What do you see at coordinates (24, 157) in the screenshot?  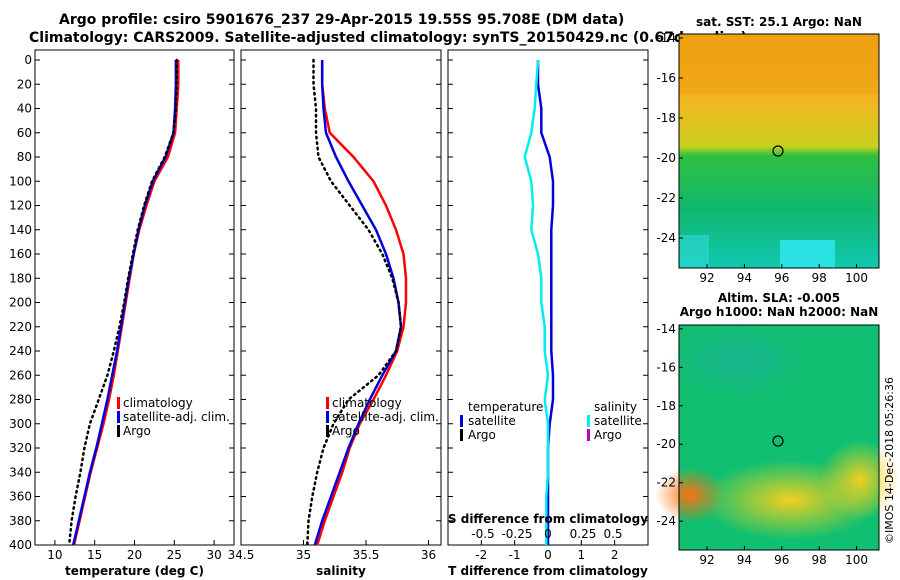 I see `depth-tick-label: 80` at bounding box center [24, 157].